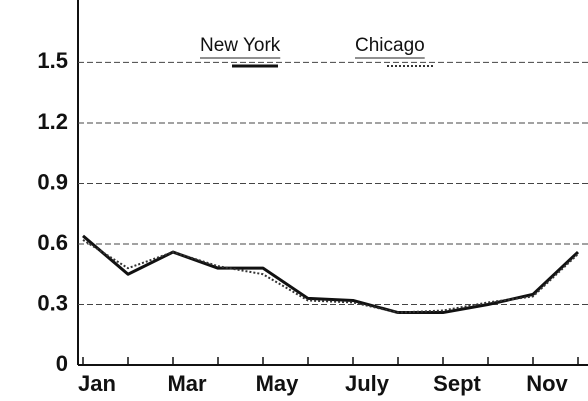 The width and height of the screenshot is (588, 401). What do you see at coordinates (278, 383) in the screenshot?
I see `x-tick-label: May` at bounding box center [278, 383].